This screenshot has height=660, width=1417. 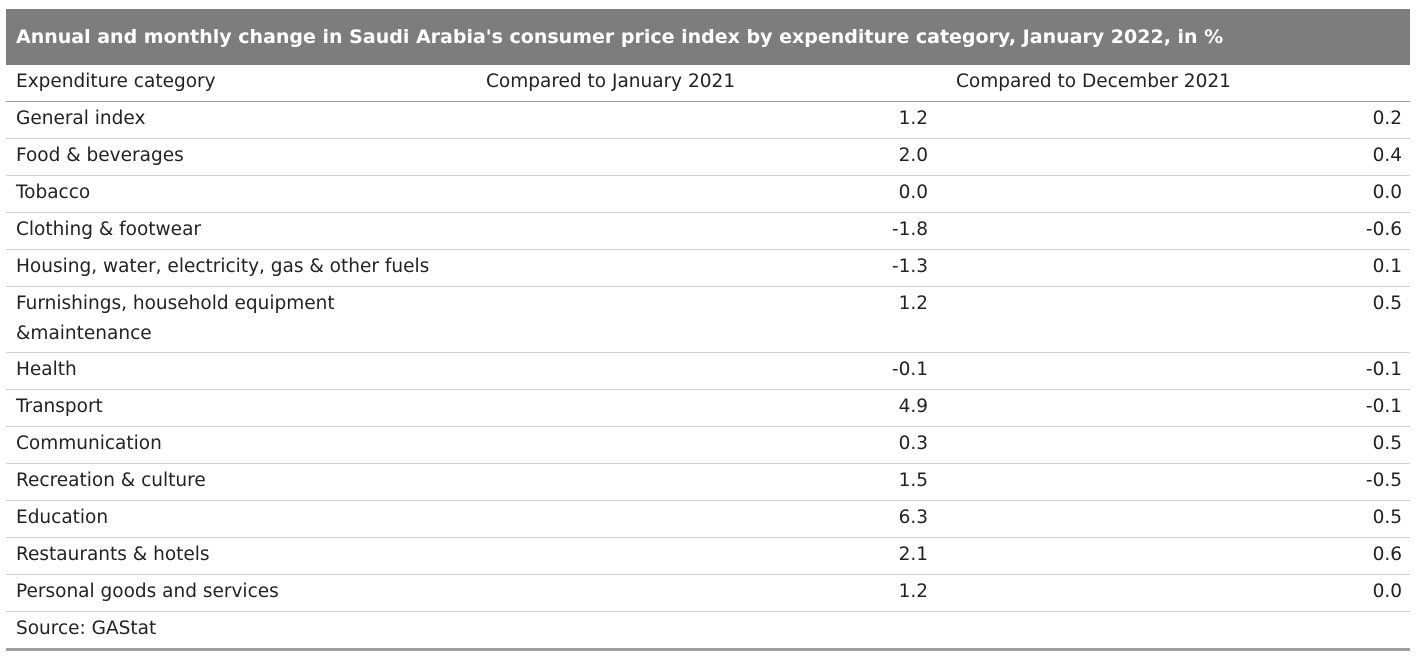 I want to click on monthly-change-cell: 0.4, so click(x=1173, y=157).